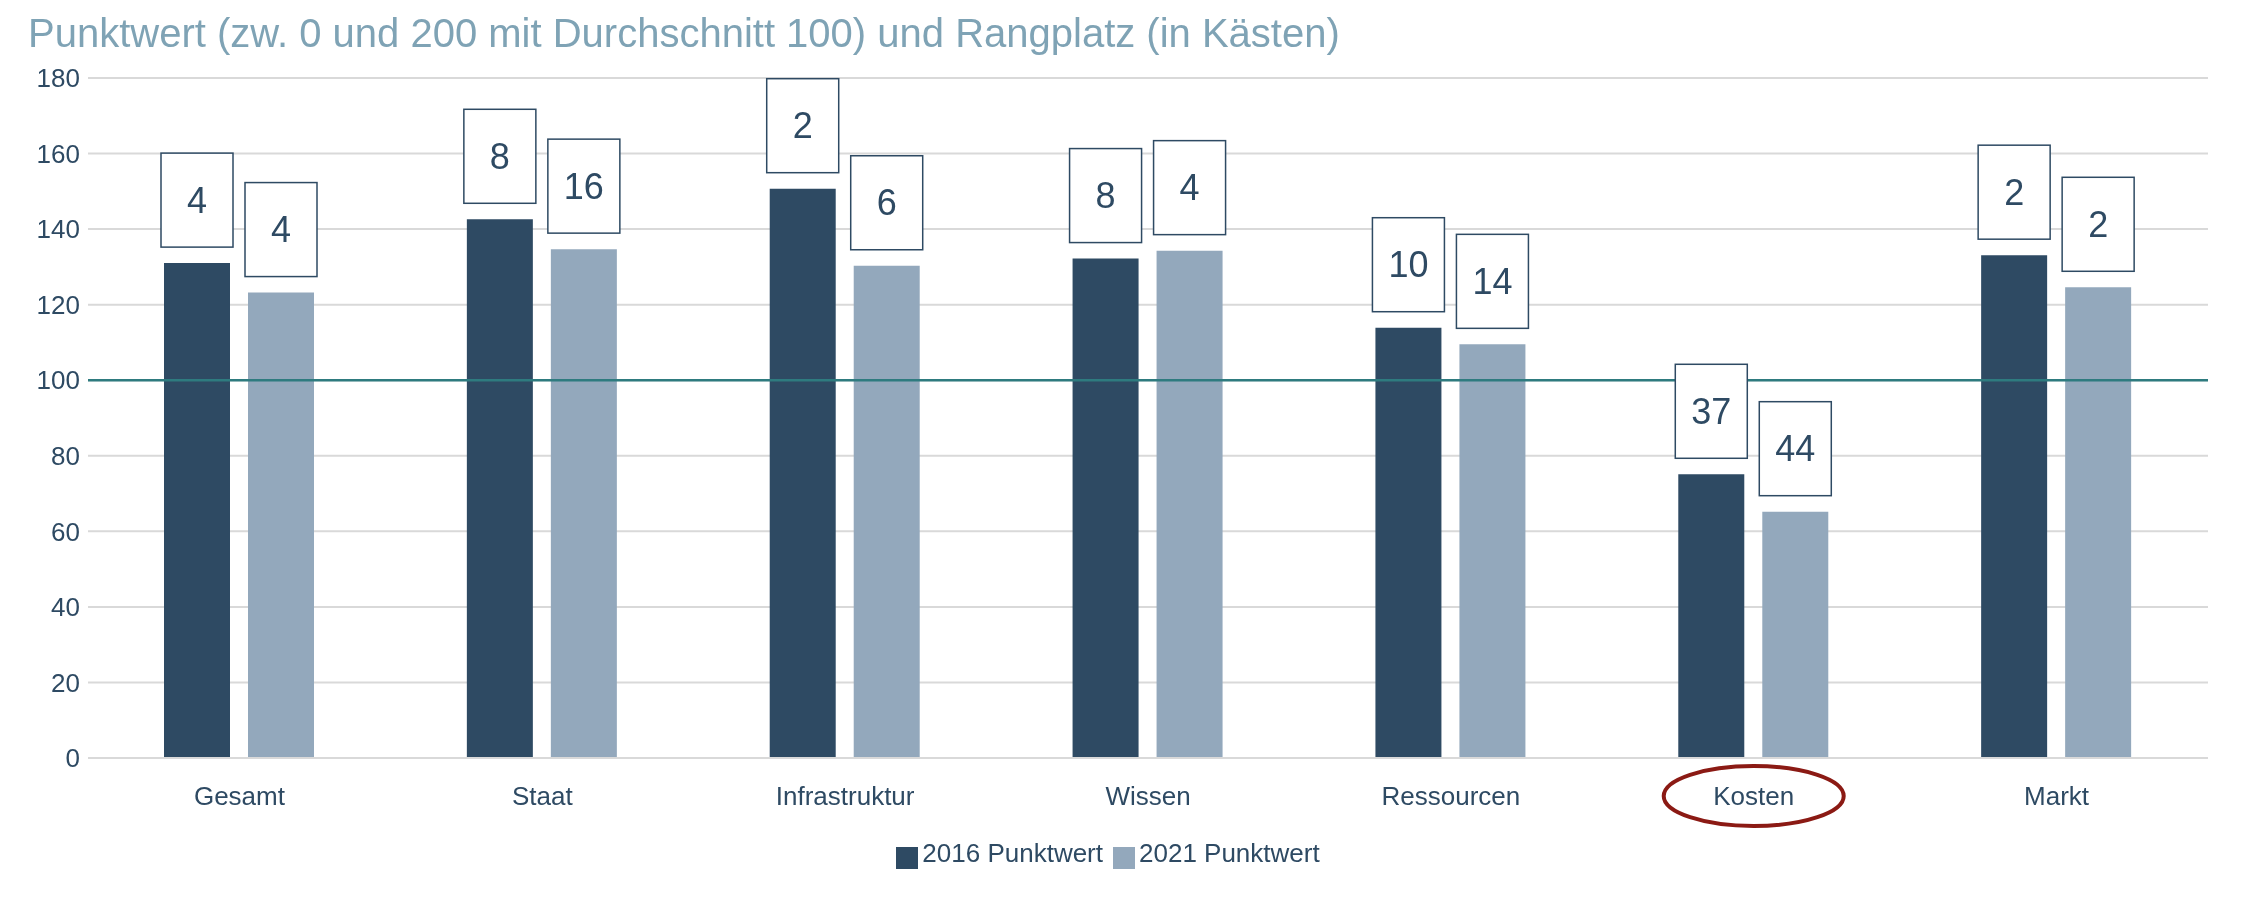 Image resolution: width=2262 pixels, height=915 pixels. Describe the element at coordinates (58, 304) in the screenshot. I see `y-tick-label: 120` at that location.